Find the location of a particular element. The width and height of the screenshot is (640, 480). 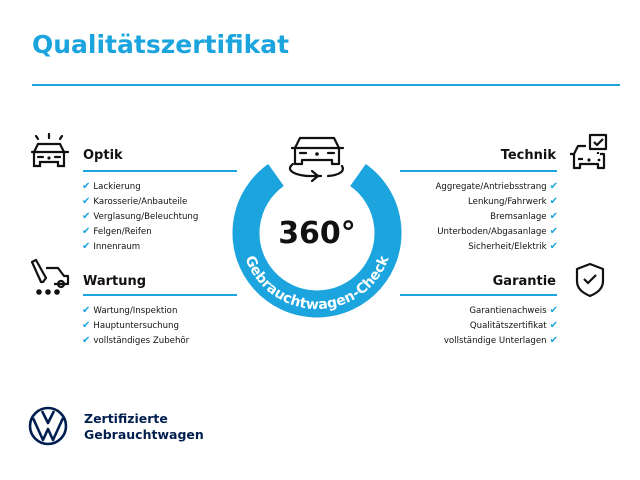

badge-ring is located at coordinates (317, 240).